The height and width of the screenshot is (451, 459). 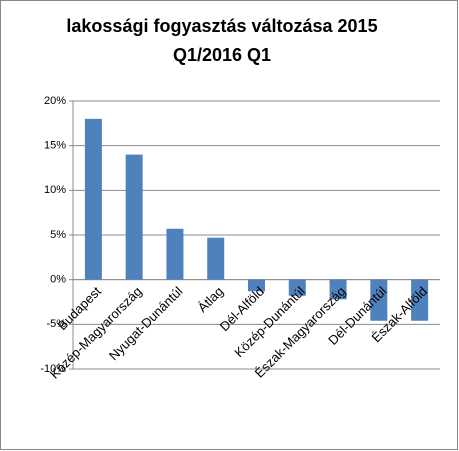 I want to click on y-tick-label: -5%, so click(x=56, y=324).